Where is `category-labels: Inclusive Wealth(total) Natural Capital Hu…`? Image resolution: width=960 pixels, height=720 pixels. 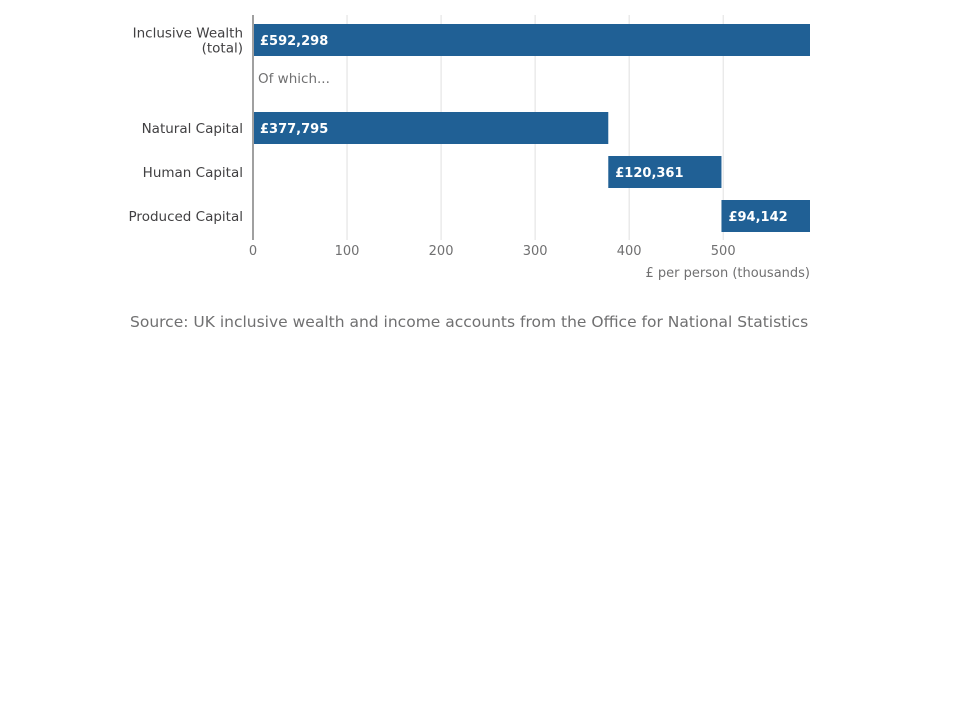 category-labels: Inclusive Wealth(total) Natural Capital Hu… is located at coordinates (186, 126).